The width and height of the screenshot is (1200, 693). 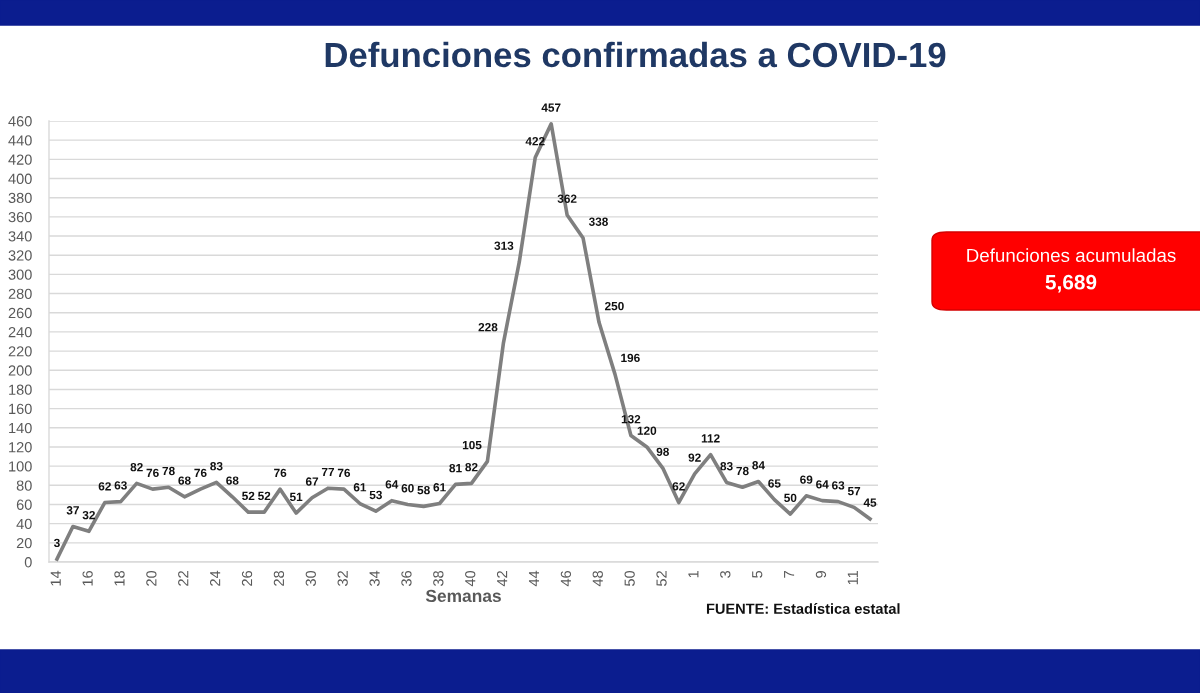 I want to click on y-tick-label: 140, so click(x=20, y=428).